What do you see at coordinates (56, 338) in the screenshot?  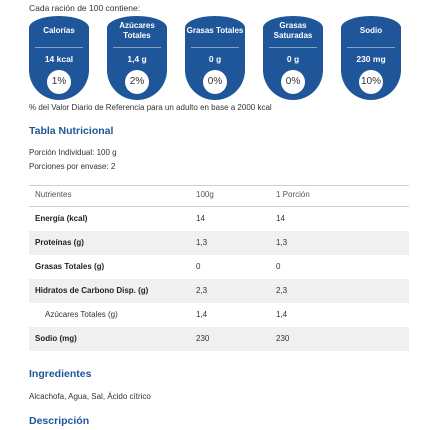 I see `nutrient-name: Sodio (mg)` at bounding box center [56, 338].